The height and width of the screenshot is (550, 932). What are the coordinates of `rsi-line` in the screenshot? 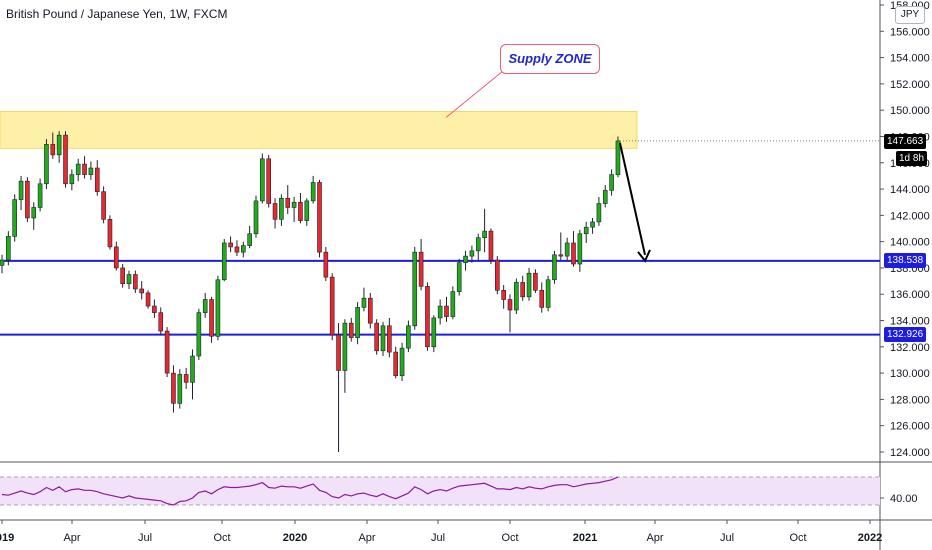 It's located at (310, 491).